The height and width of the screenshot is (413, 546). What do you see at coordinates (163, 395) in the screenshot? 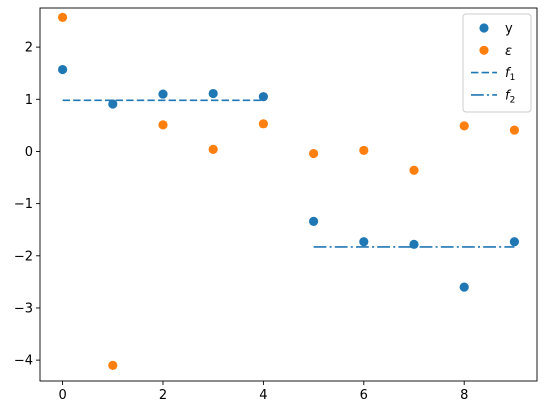
I see `x-tick-label: 2` at bounding box center [163, 395].